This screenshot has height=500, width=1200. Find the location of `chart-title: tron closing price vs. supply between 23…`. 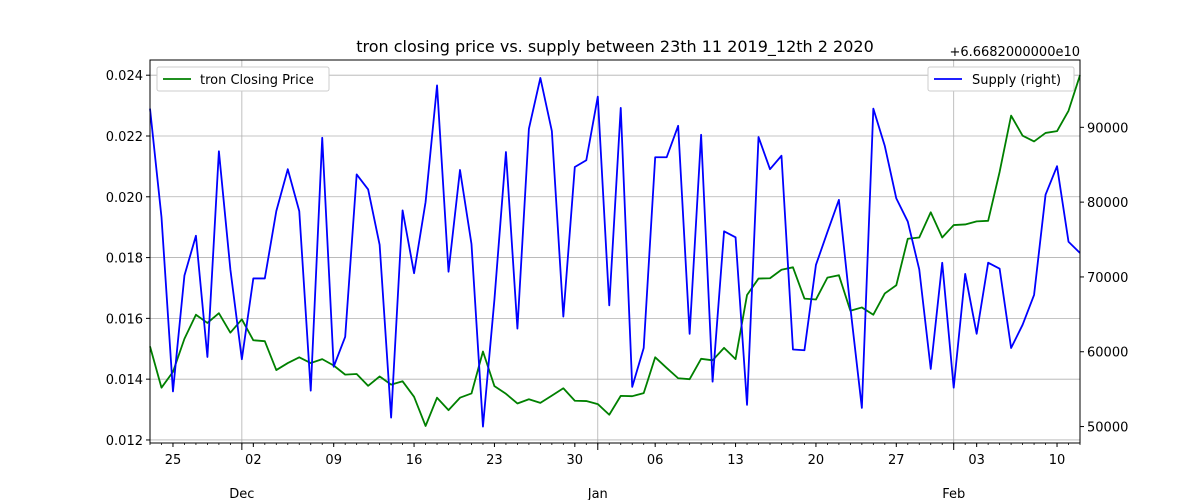

chart-title: tron closing price vs. supply between 23… is located at coordinates (615, 47).